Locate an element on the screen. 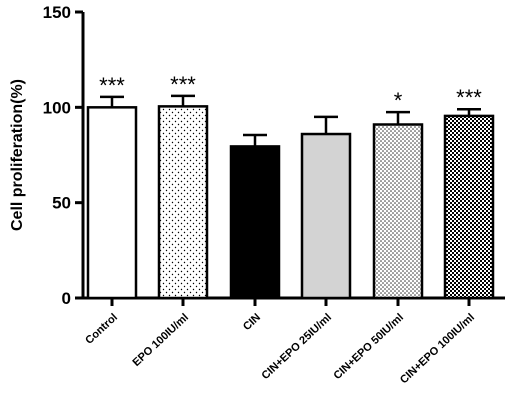 This screenshot has width=510, height=411. x-tick-label: Control is located at coordinates (101, 328).